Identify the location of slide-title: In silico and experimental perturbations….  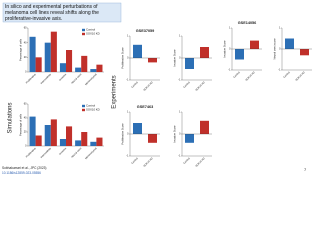
(52, 13).